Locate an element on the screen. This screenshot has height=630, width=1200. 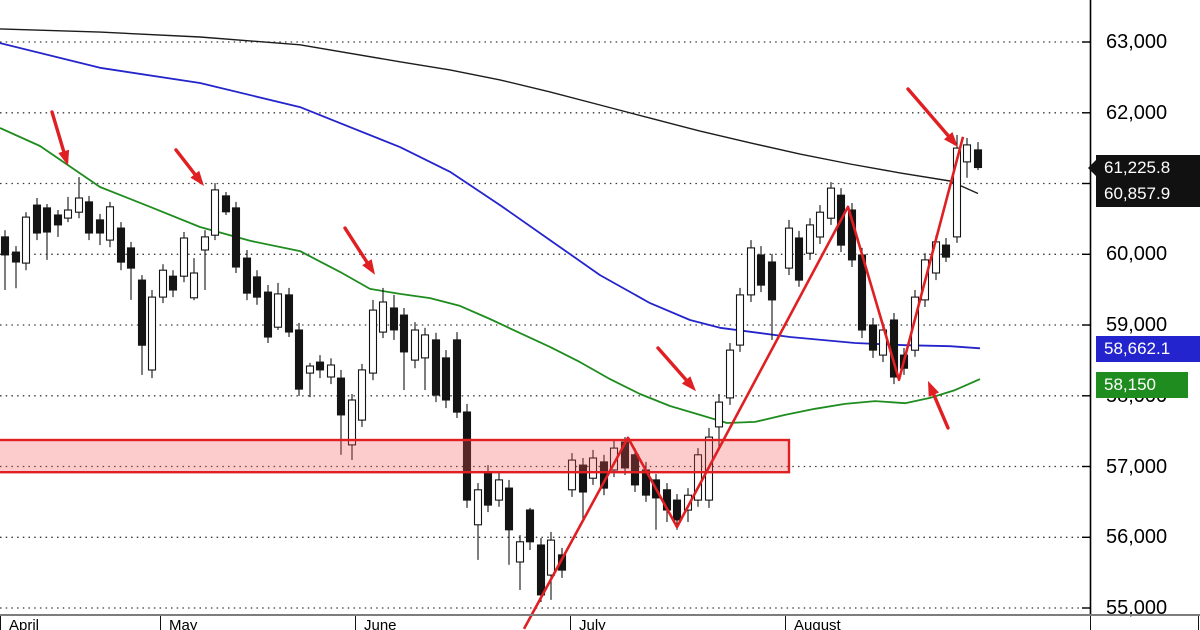
month-label-april: April is located at coordinates (24, 623).